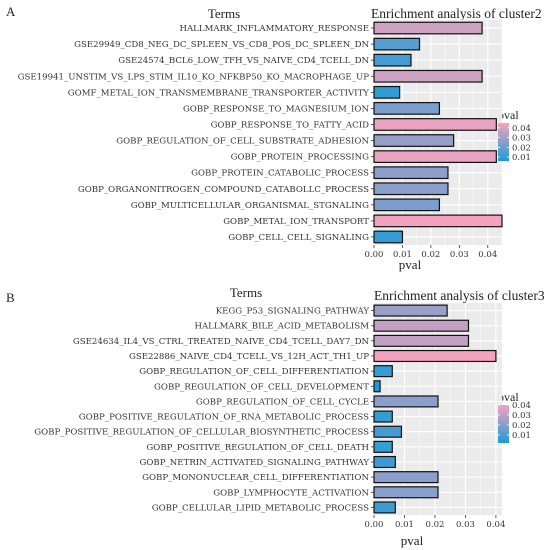  Describe the element at coordinates (276, 109) in the screenshot. I see `term-label: GOBP_RESPONSE_TO_MAGNESIUM_ION` at that location.